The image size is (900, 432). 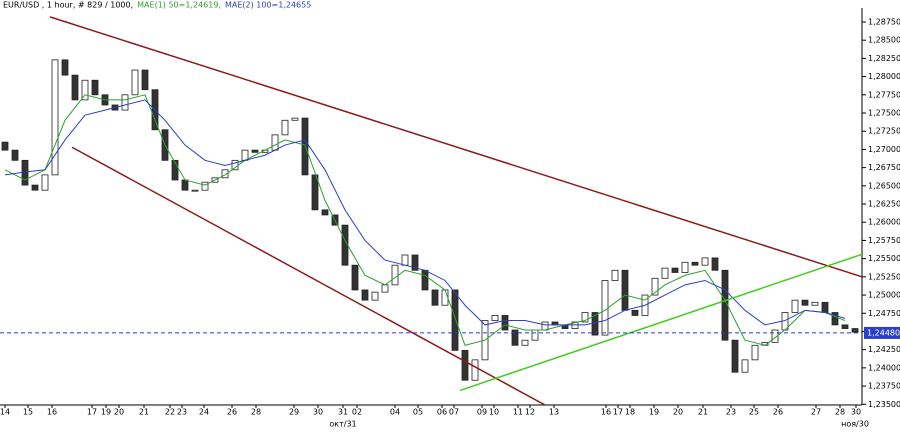 What do you see at coordinates (884, 349) in the screenshot?
I see `y-tick-label: 1,24250` at bounding box center [884, 349].